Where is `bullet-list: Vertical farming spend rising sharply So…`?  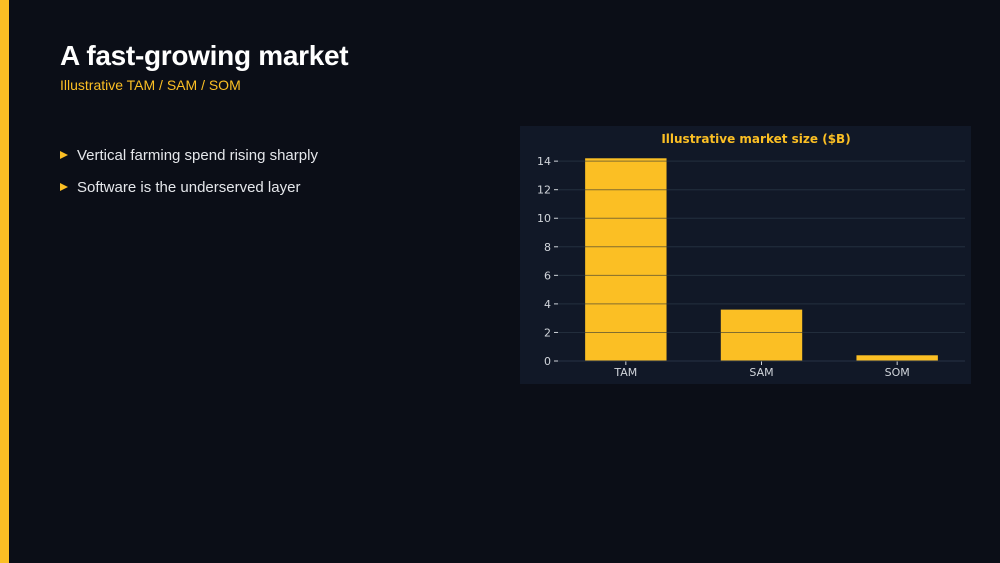 bullet-list: Vertical farming spend rising sharply So… is located at coordinates (189, 177).